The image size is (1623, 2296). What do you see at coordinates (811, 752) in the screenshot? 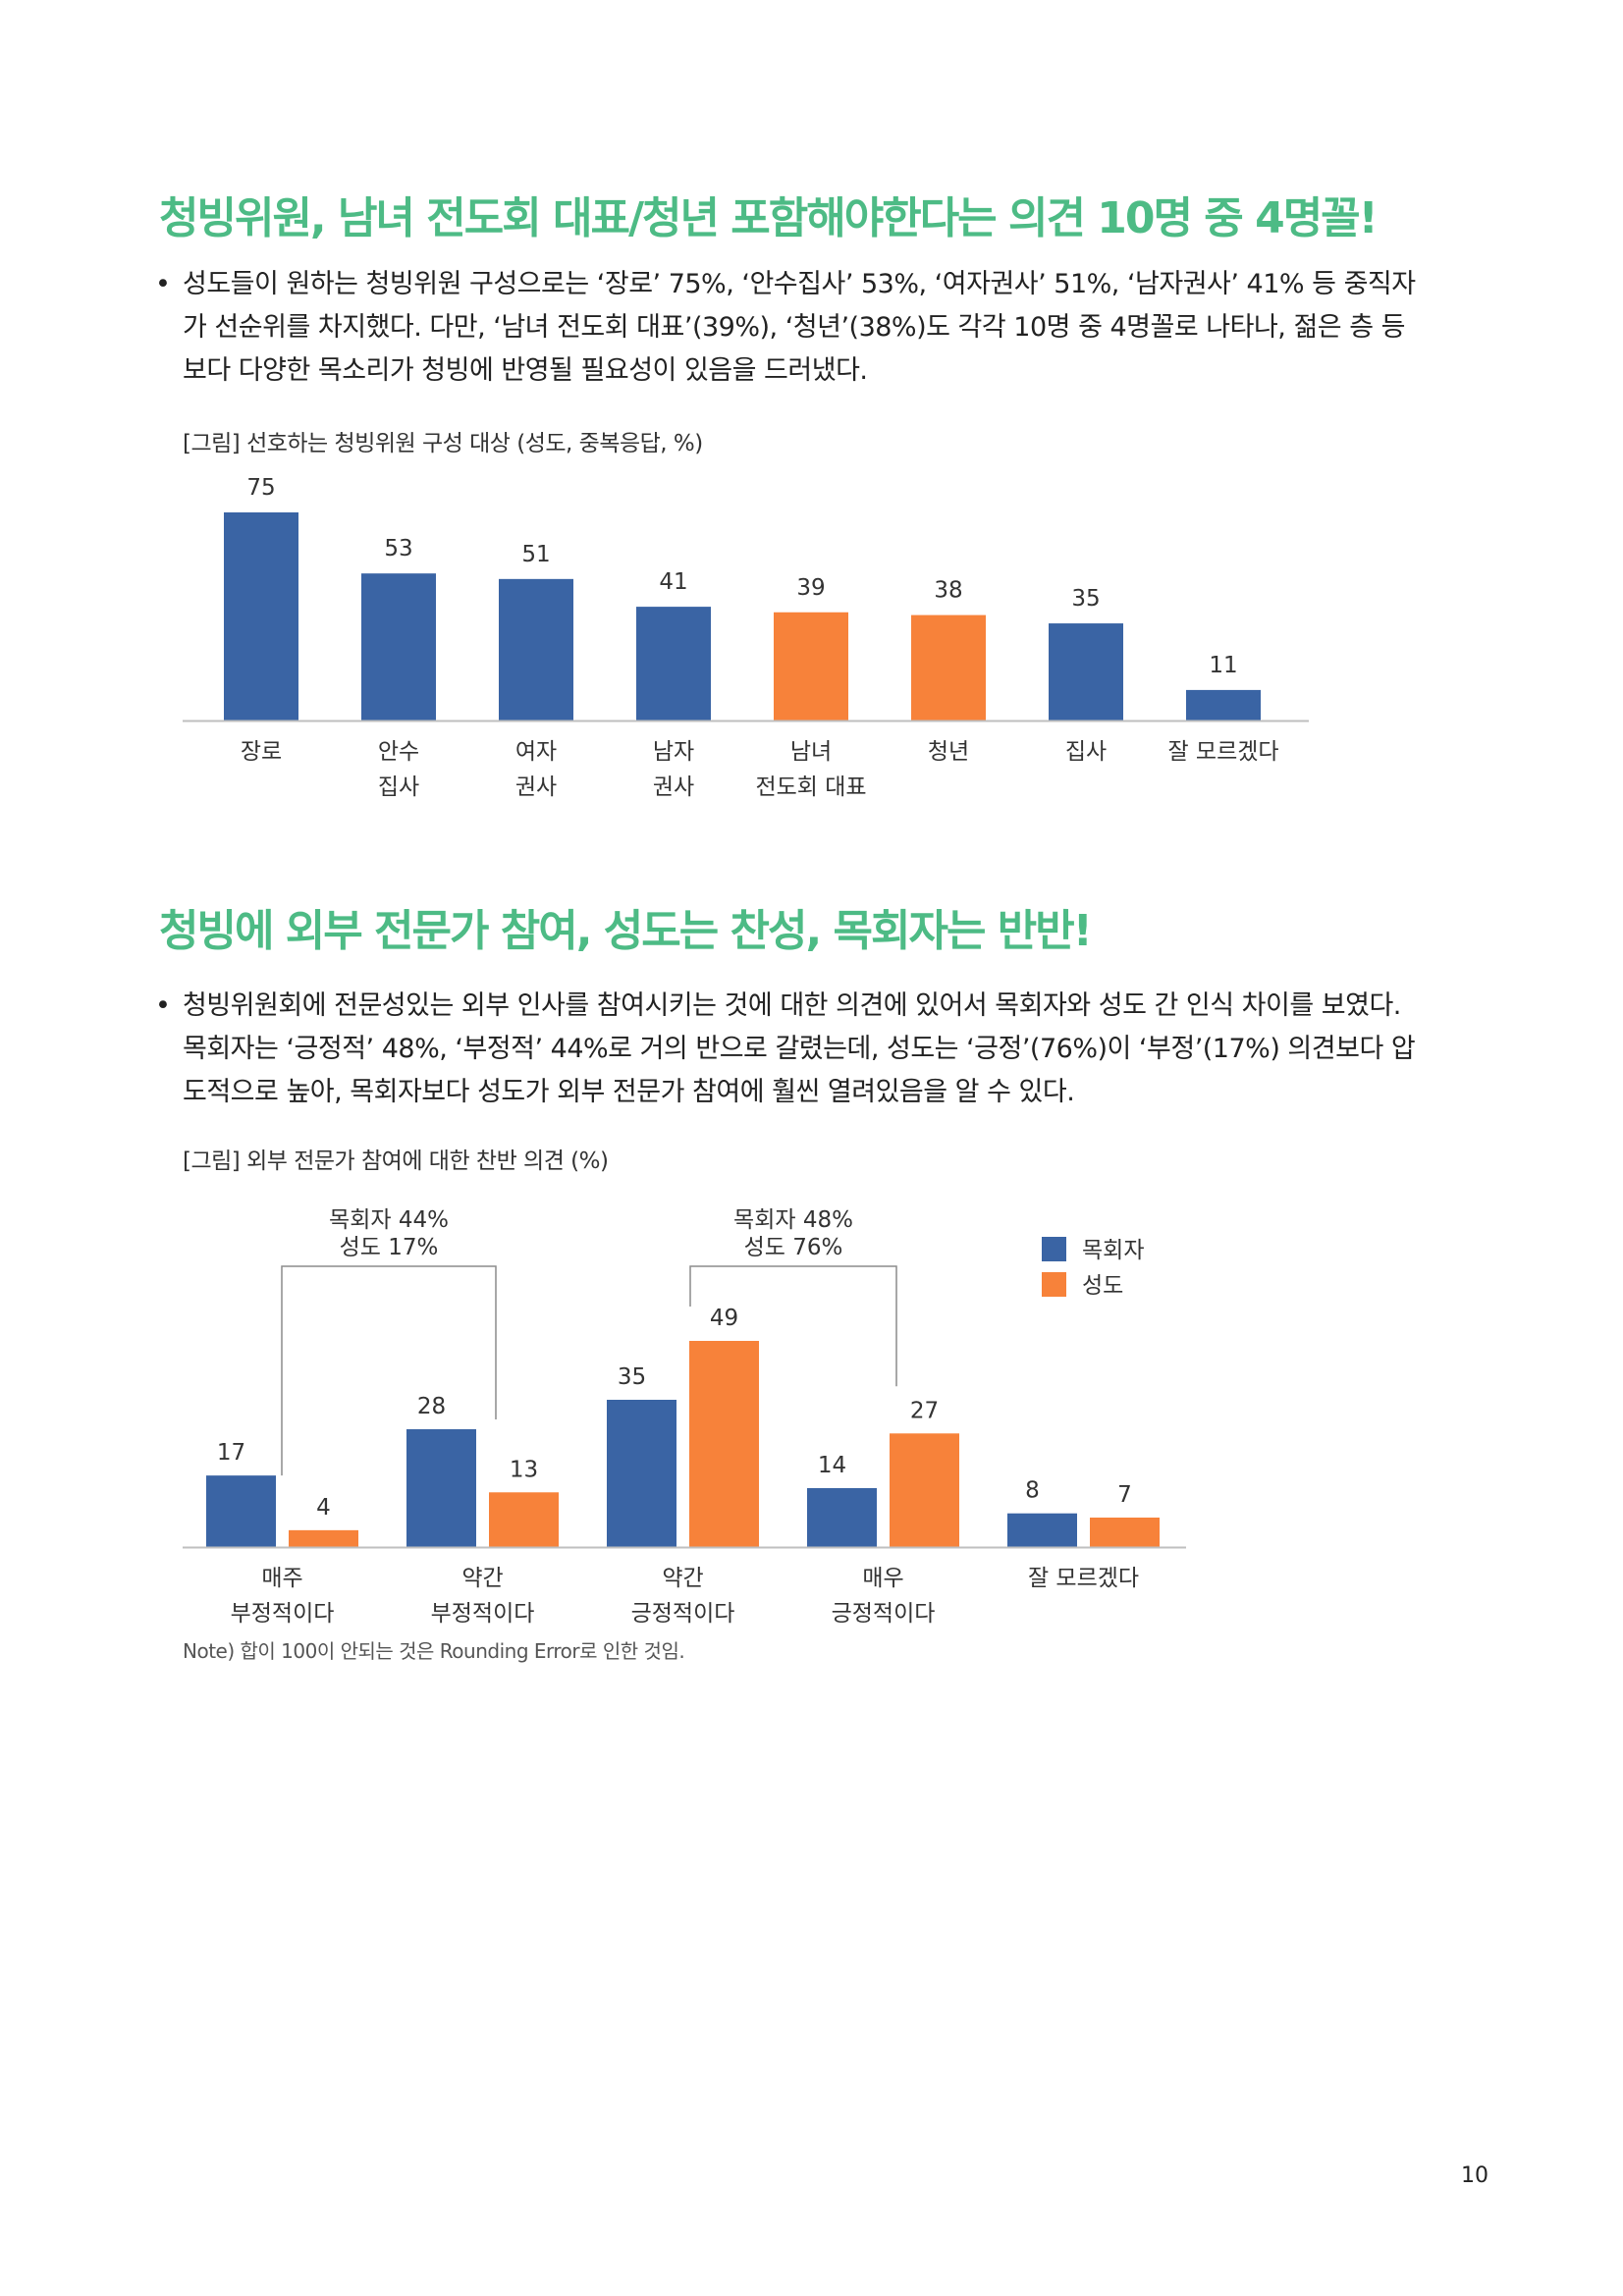
I see `category-label: 남녀` at bounding box center [811, 752].